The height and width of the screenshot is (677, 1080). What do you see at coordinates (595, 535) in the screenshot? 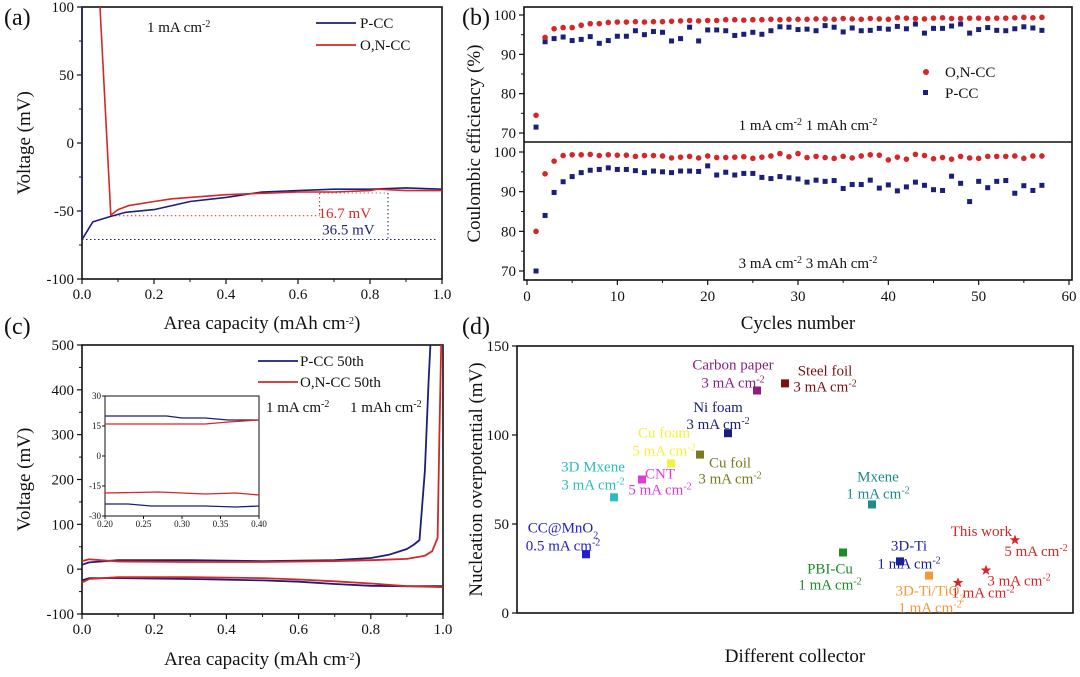
I see `point-label-part: 2` at bounding box center [595, 535].